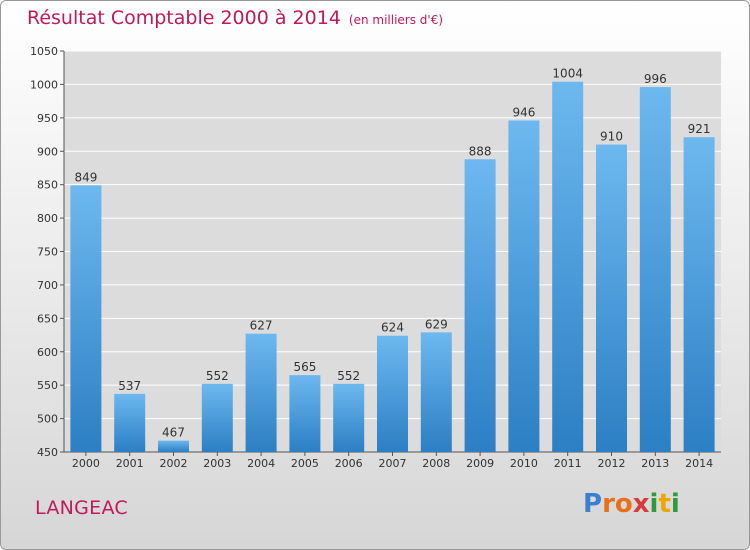 The image size is (750, 550). Describe the element at coordinates (611, 298) in the screenshot. I see `bar-2012` at that location.